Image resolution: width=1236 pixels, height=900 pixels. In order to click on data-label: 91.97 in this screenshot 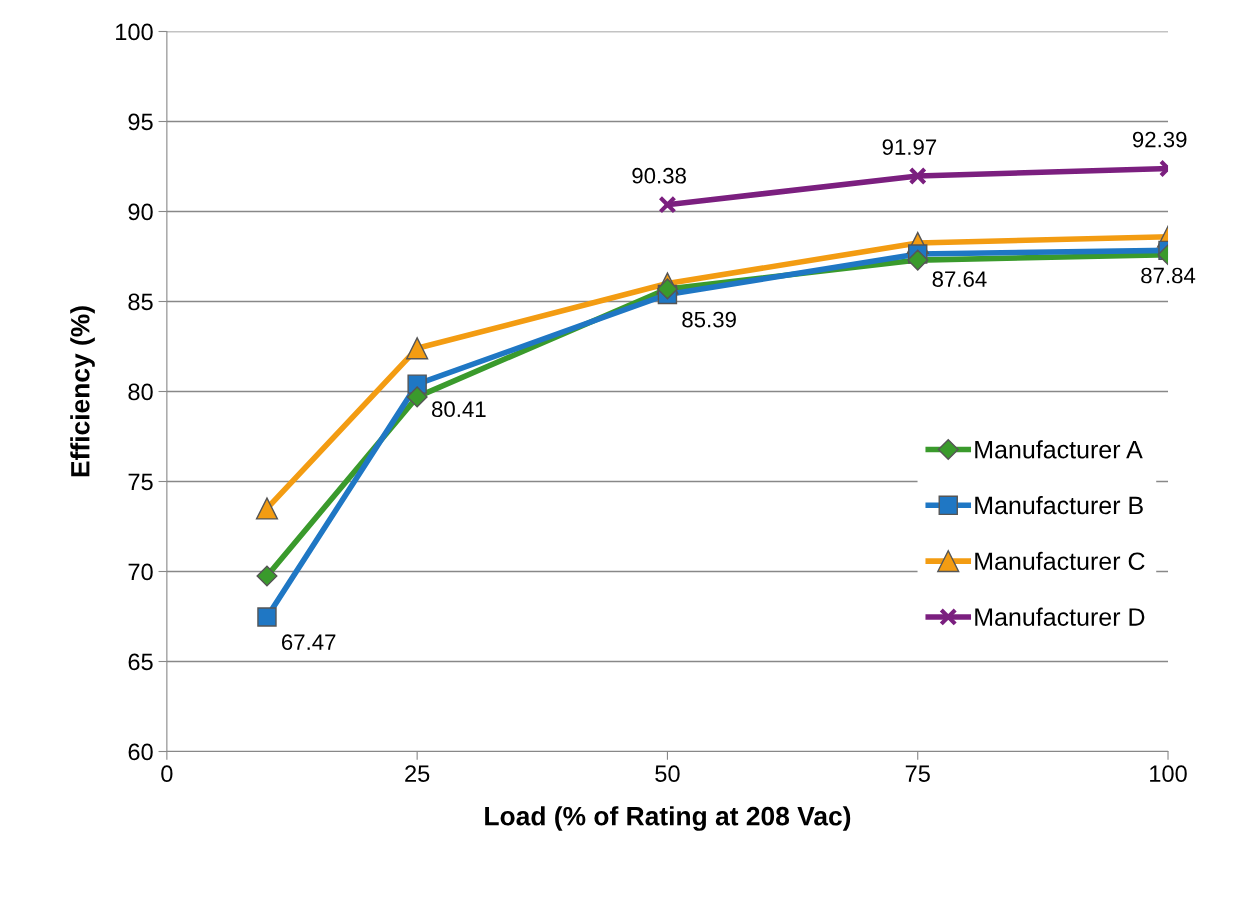, I will do `click(909, 147)`.